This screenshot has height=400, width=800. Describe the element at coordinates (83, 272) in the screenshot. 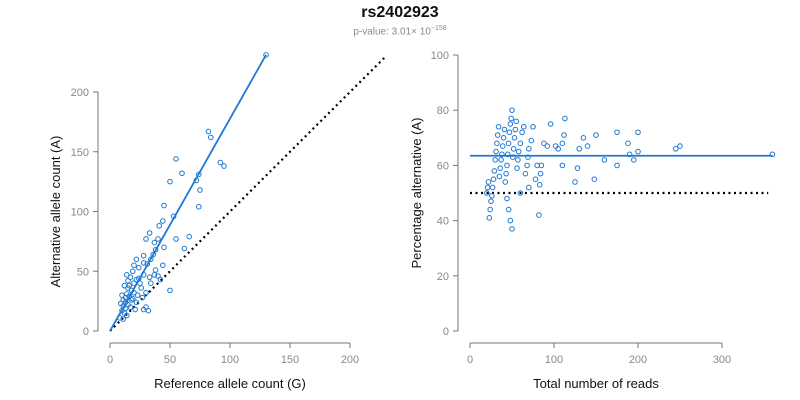

I see `y-tick-label: 50` at that location.